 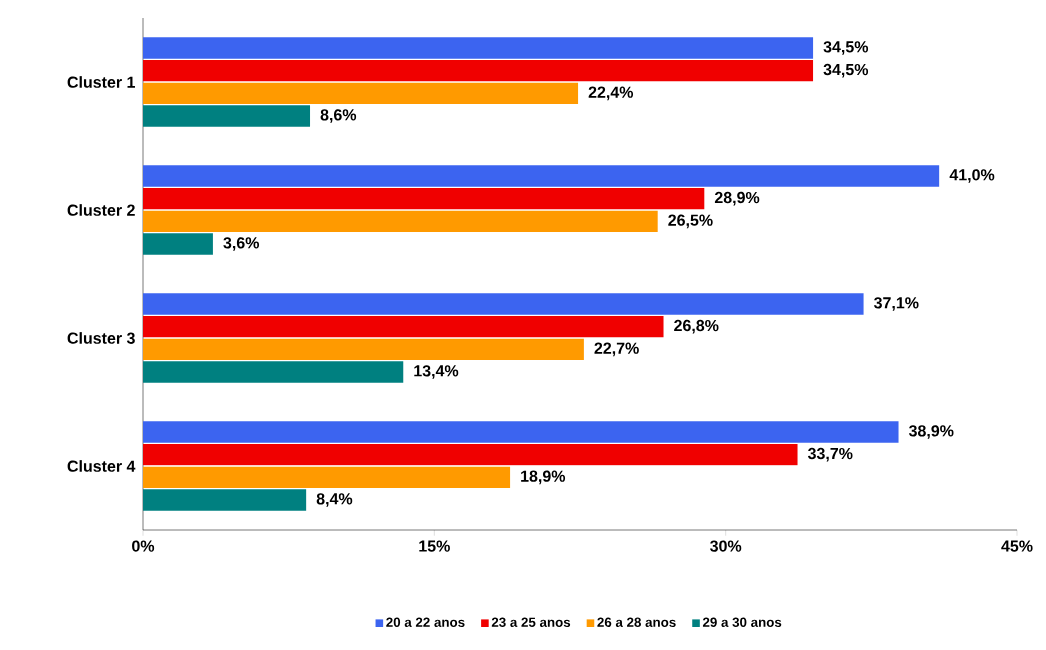 What do you see at coordinates (531, 622) in the screenshot?
I see `legend-label: 23 a 25 anos` at bounding box center [531, 622].